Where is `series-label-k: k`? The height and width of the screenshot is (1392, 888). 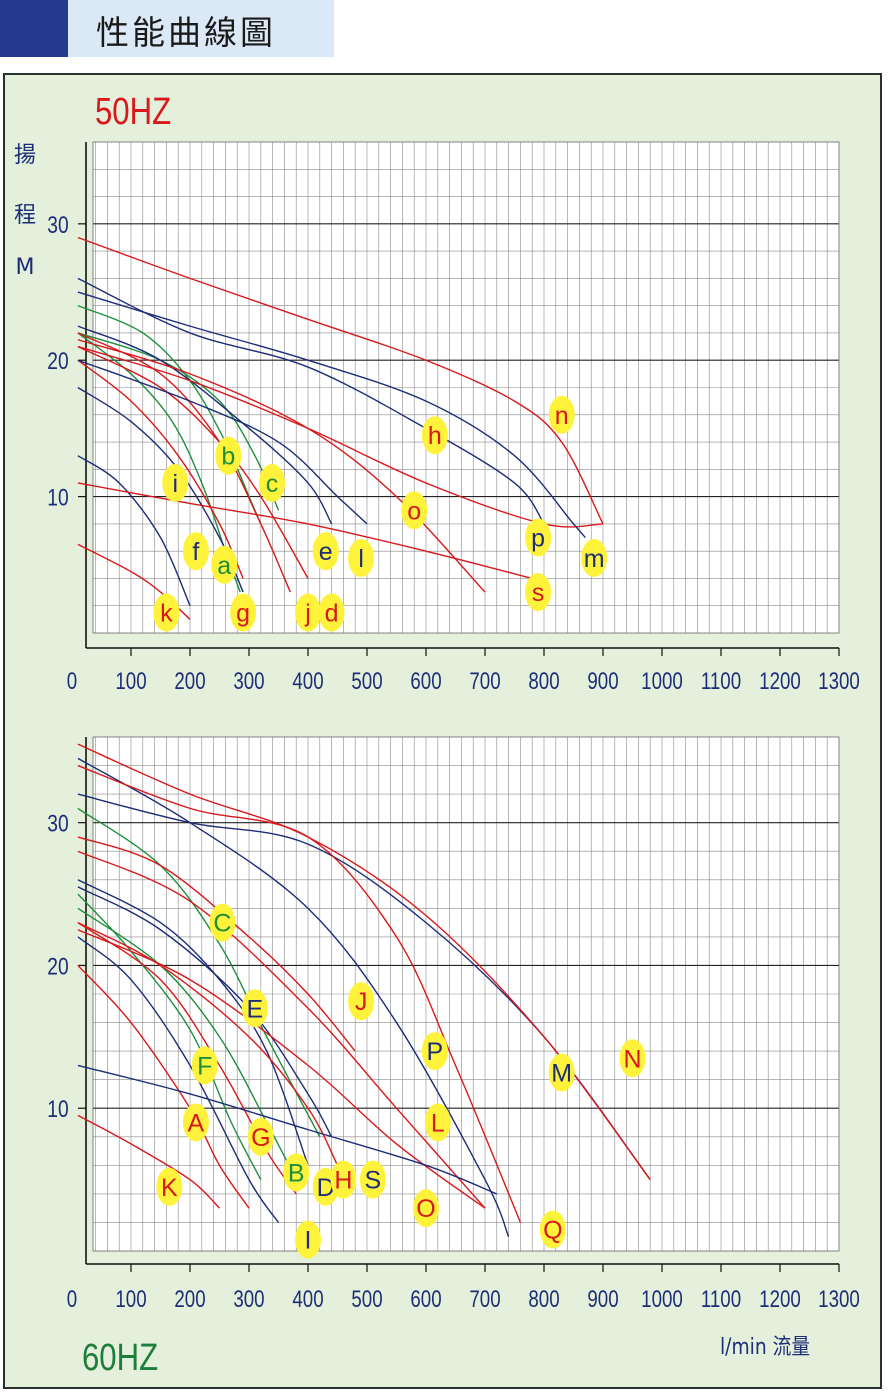 series-label-k: k is located at coordinates (166, 612).